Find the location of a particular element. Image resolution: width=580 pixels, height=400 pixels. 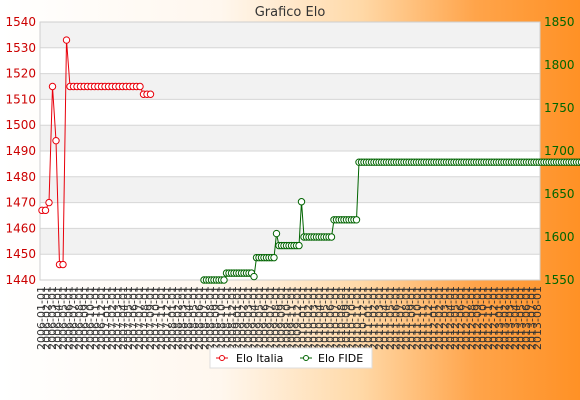

x-tick-label: 2013-03-01 is located at coordinates (510, 318).